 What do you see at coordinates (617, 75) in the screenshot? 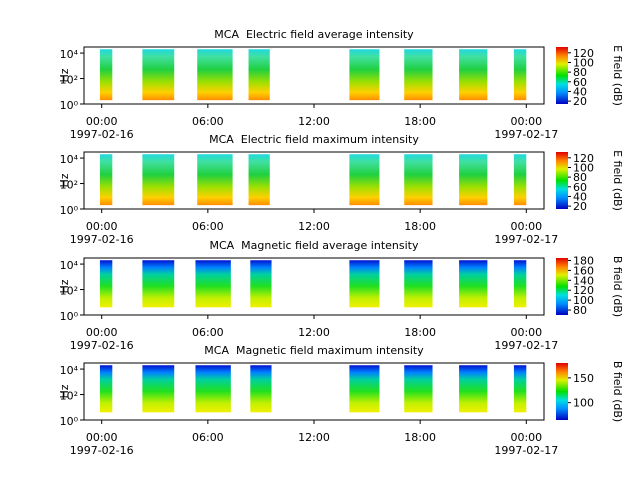
I see `colorbar-label: E field (dB)` at bounding box center [617, 75].